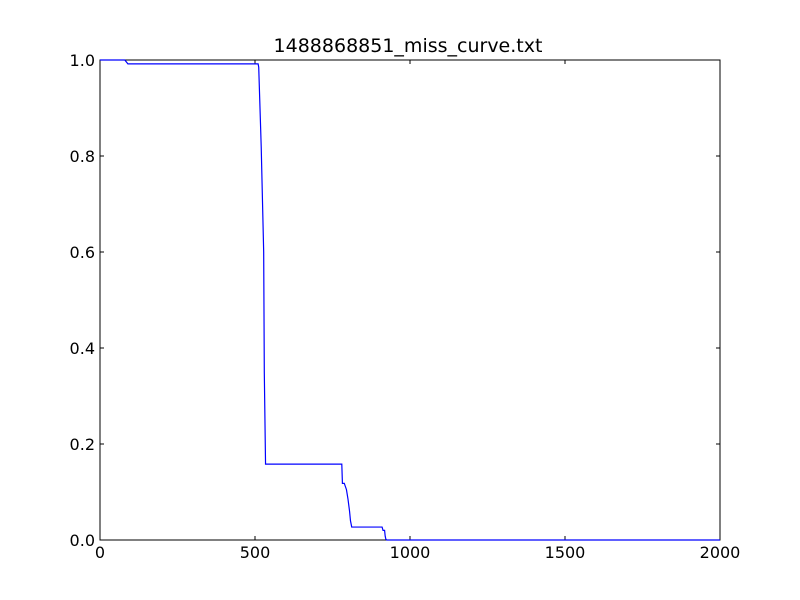  What do you see at coordinates (255, 552) in the screenshot?
I see `x-tick-label: 500` at bounding box center [255, 552].